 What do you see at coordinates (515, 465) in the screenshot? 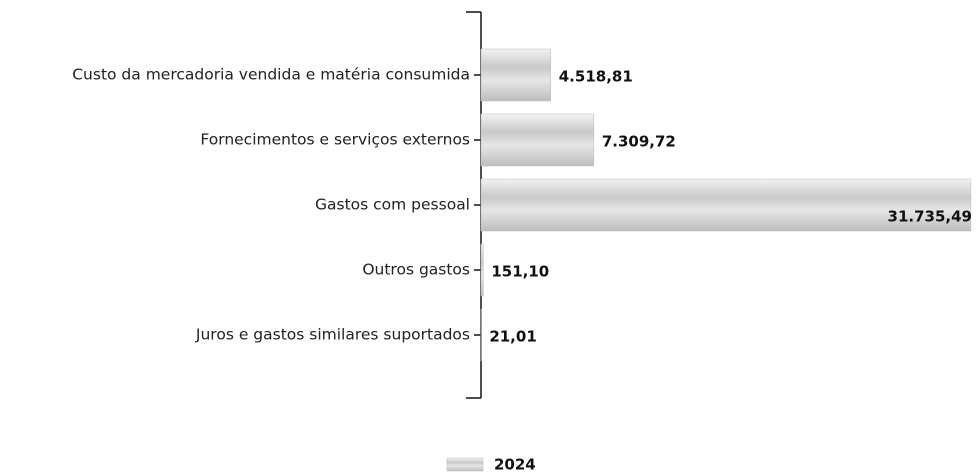
I see `legend-label: 2024` at bounding box center [515, 465].